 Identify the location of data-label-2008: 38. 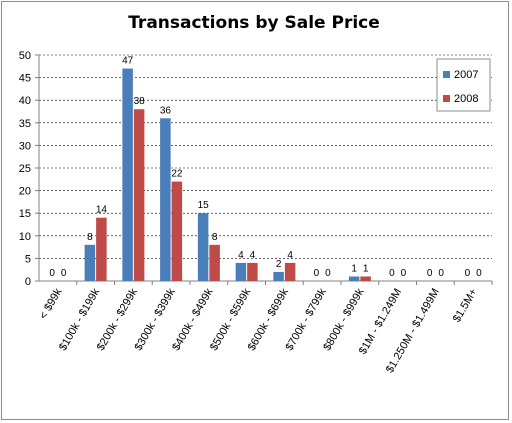
(140, 101).